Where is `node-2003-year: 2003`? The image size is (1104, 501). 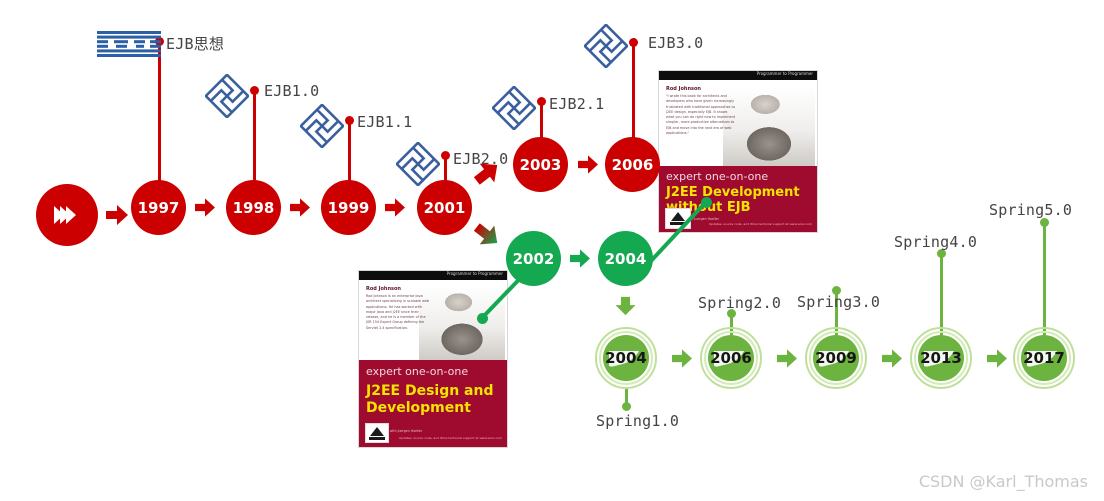
node-2003-year: 2003 is located at coordinates (540, 164).